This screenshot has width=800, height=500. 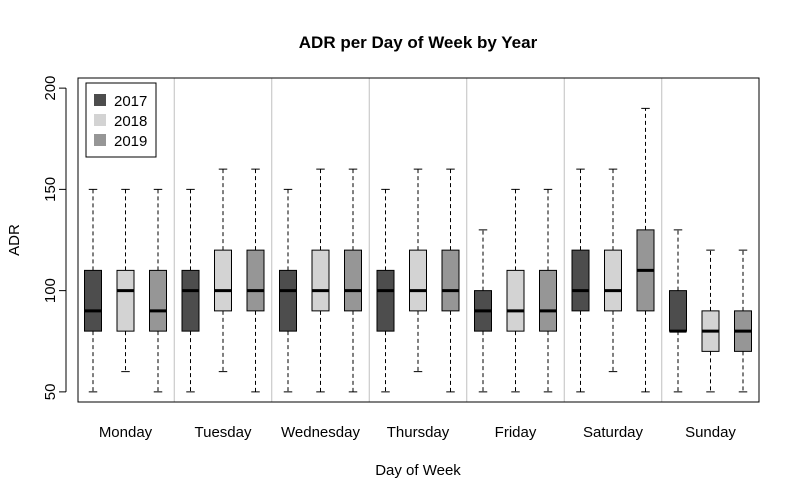 I want to click on legend-swatch-2017, so click(x=100, y=100).